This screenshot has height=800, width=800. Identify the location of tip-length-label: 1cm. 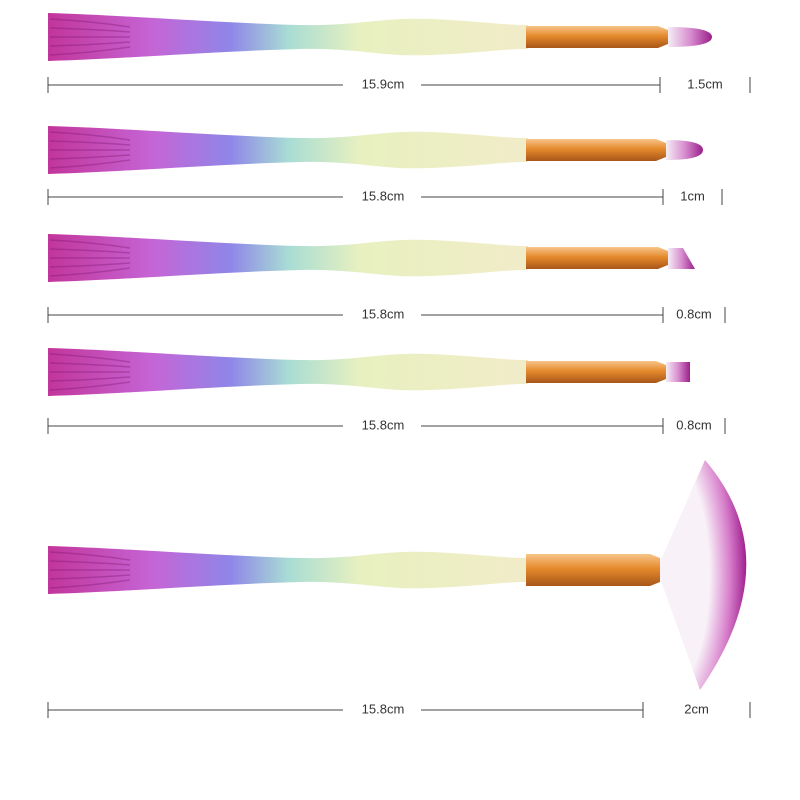
(692, 195).